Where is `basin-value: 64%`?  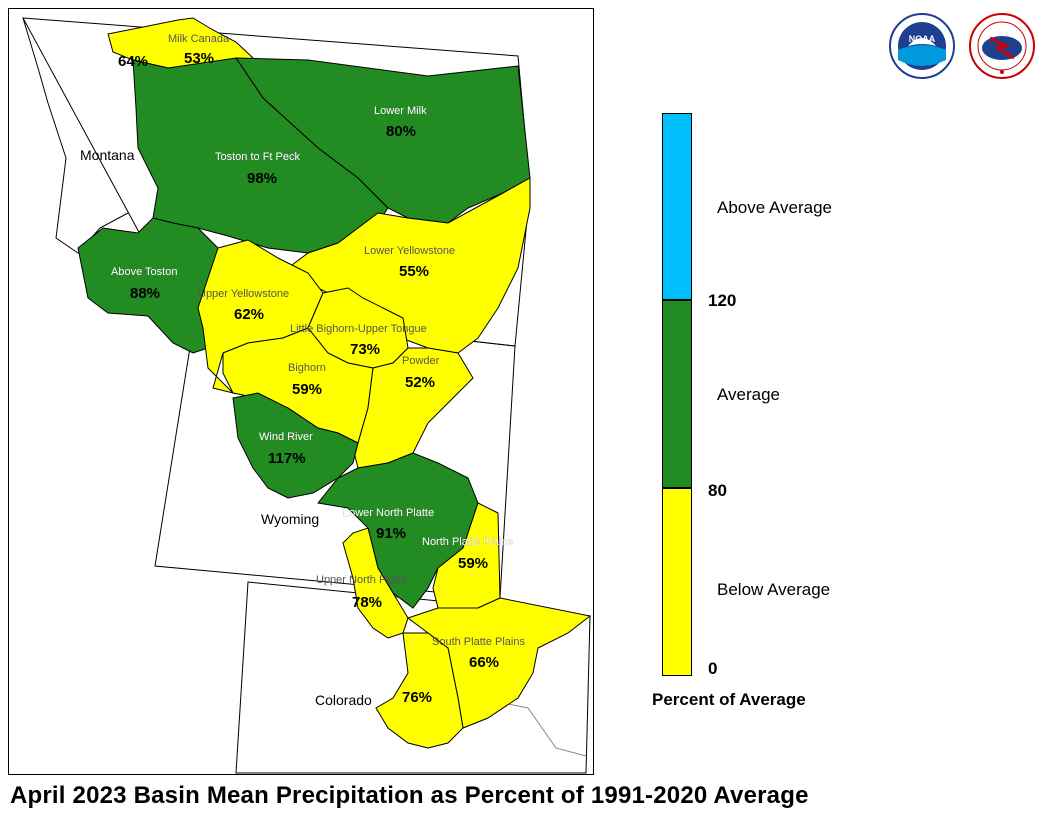
basin-value: 64% is located at coordinates (133, 61).